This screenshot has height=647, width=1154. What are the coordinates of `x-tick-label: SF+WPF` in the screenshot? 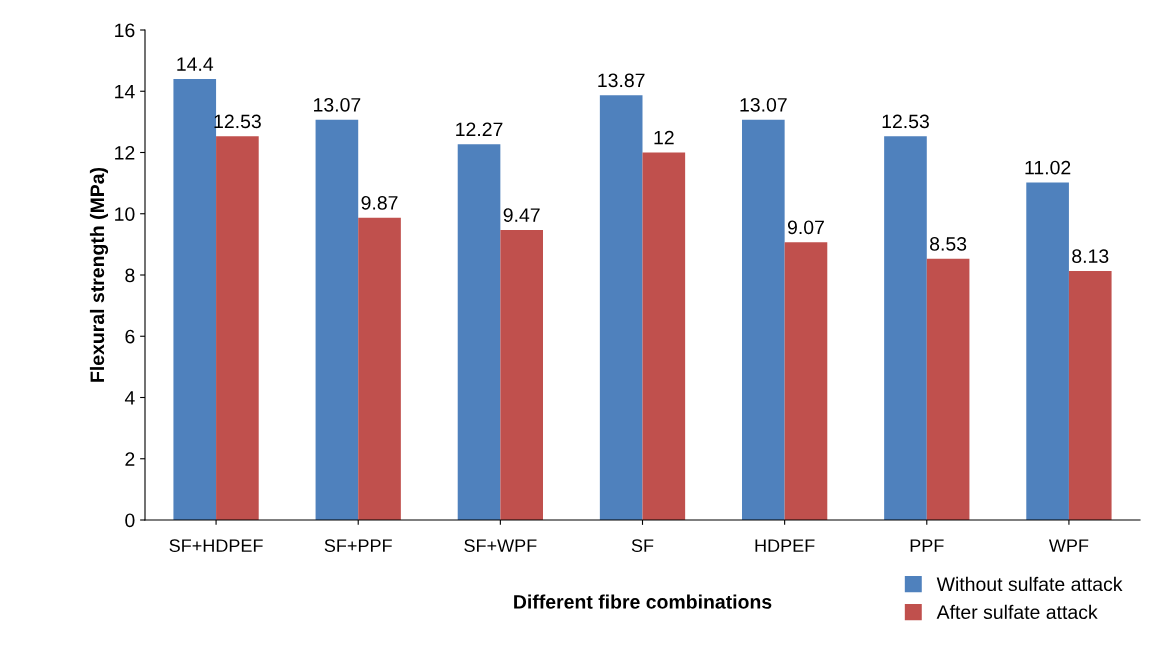 It's located at (500, 546).